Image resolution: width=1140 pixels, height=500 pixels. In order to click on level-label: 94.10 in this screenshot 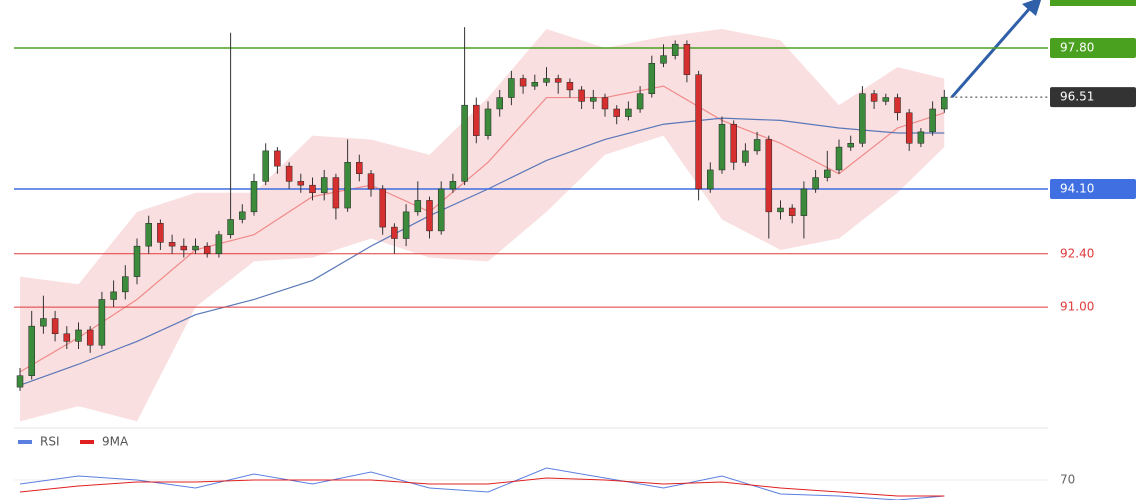, I will do `click(1077, 188)`.